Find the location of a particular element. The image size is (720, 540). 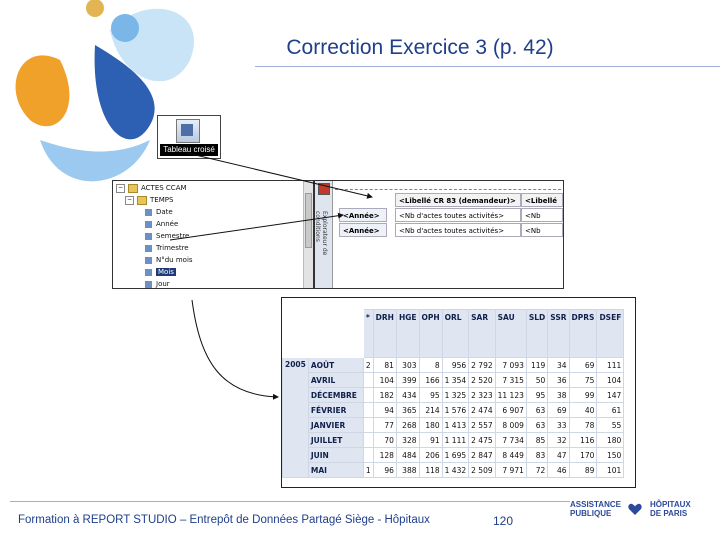

table-cell: 1 is located at coordinates (368, 470).